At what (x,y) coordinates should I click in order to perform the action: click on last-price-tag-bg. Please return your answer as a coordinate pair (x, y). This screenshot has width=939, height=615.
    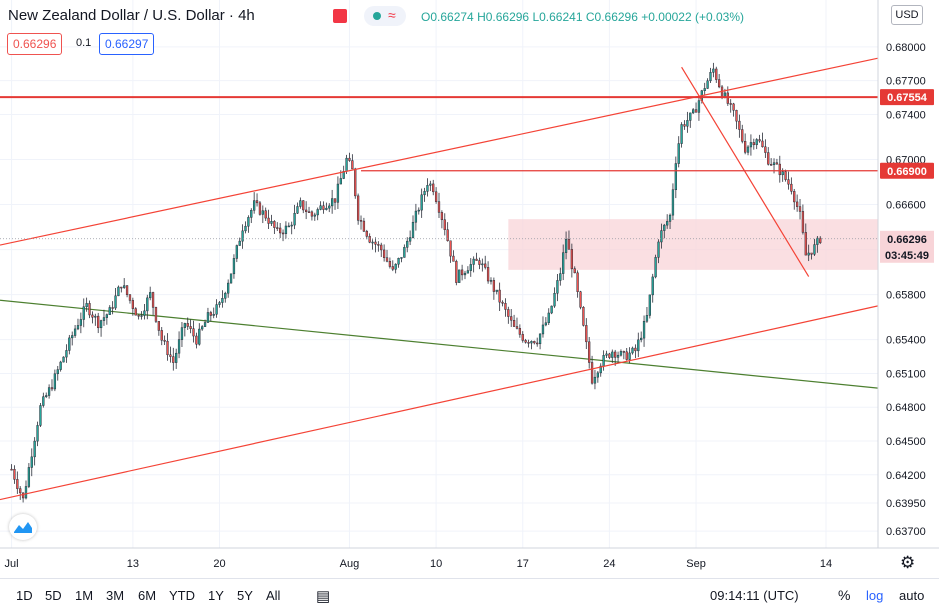
    Looking at the image, I should click on (907, 246).